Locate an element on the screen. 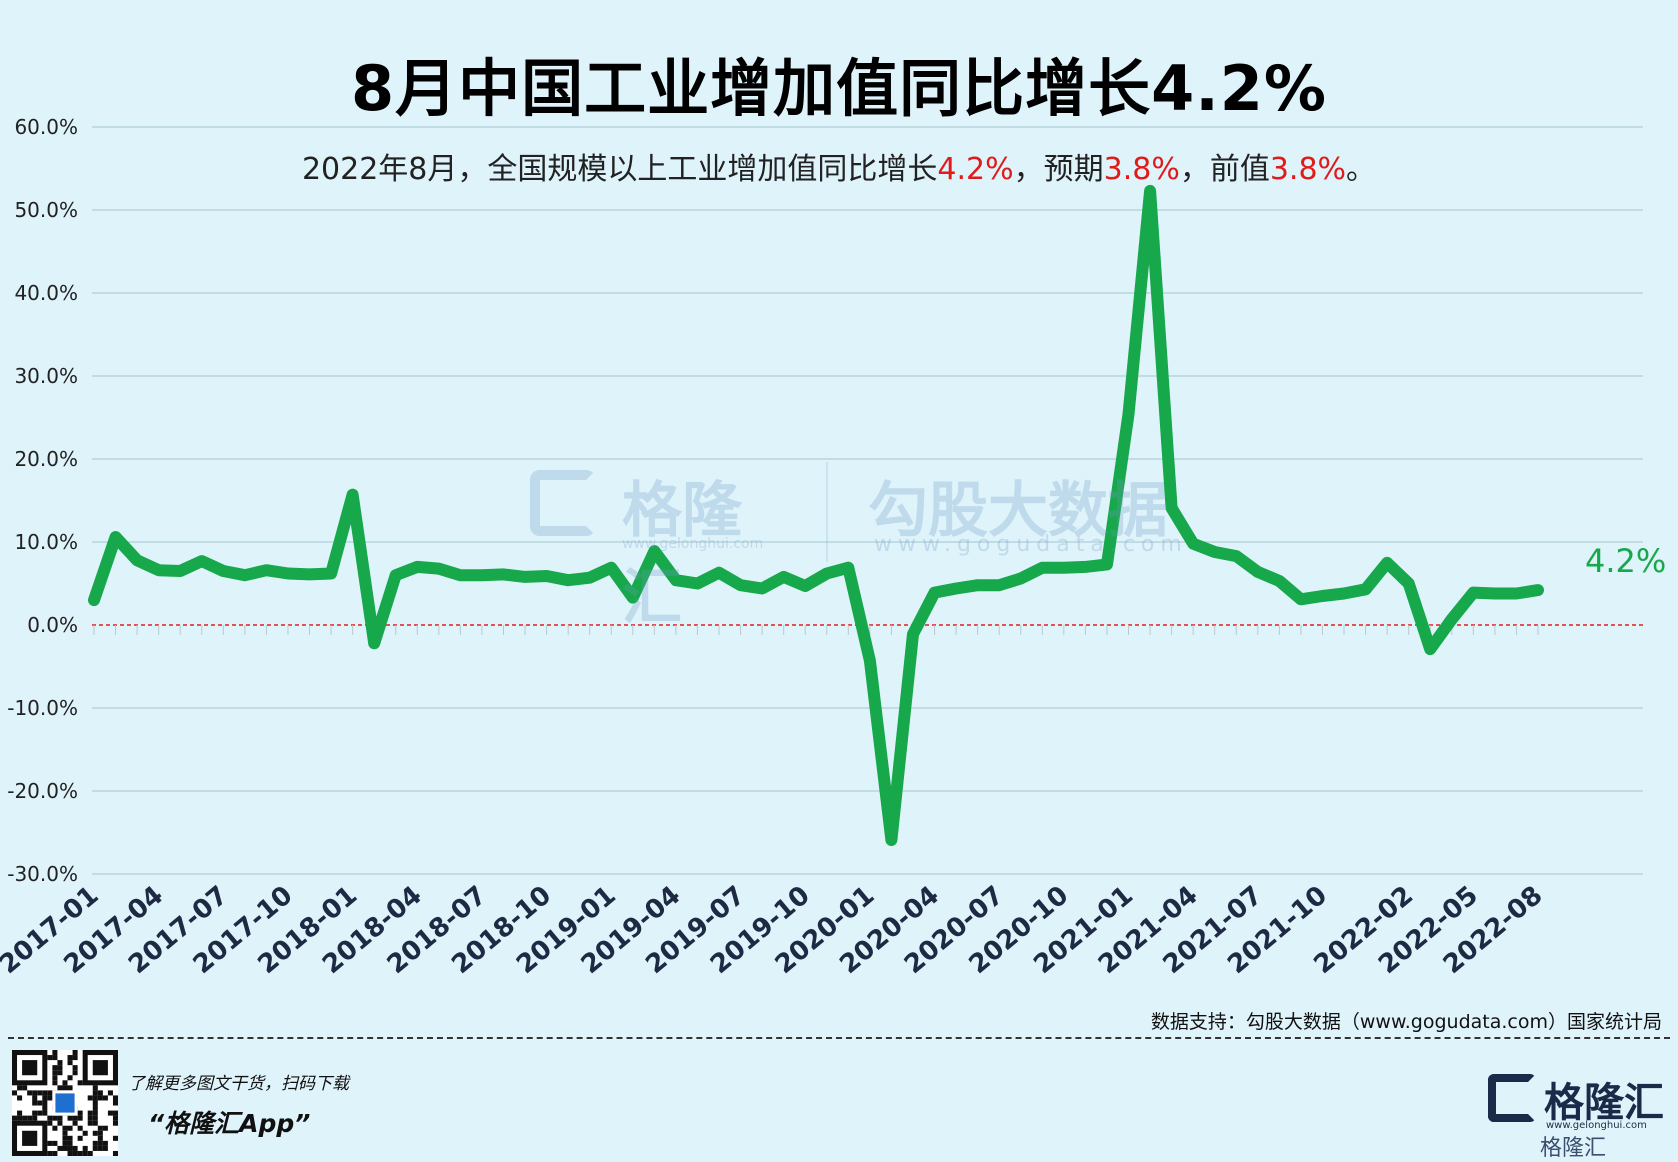 The width and height of the screenshot is (1678, 1162). chart-title: 8月中国工业增加值同比增长4.2% is located at coordinates (839, 88).